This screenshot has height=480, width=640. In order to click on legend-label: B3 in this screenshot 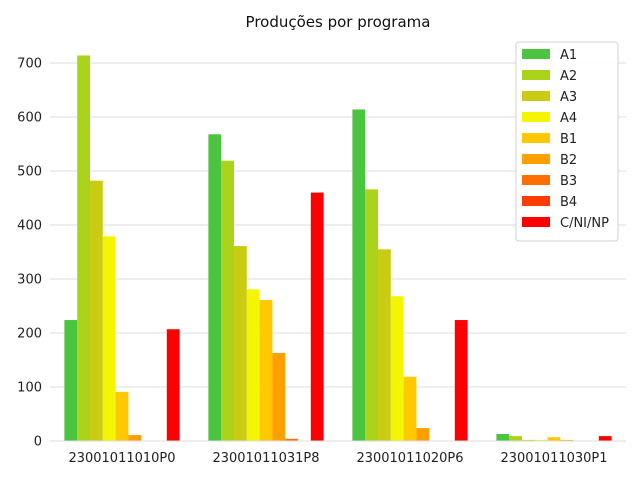, I will do `click(568, 181)`.